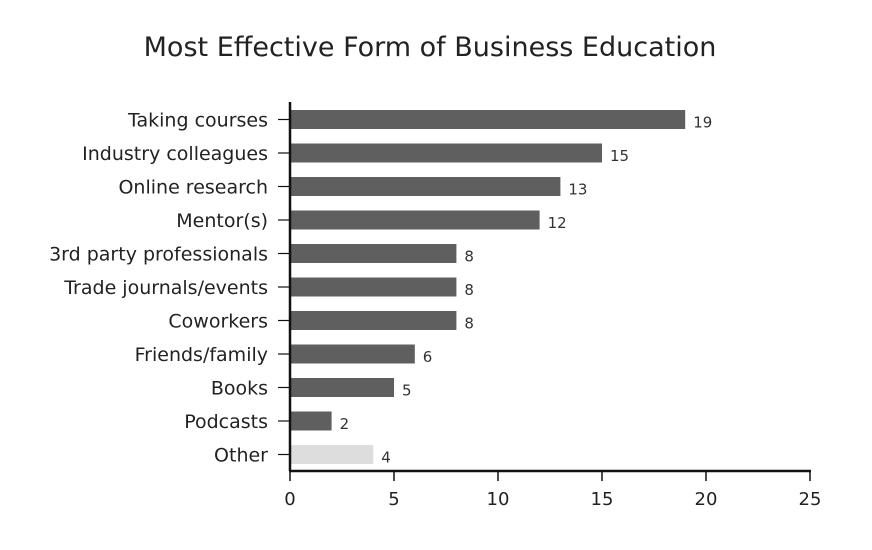 The image size is (872, 550). What do you see at coordinates (393, 499) in the screenshot?
I see `x-tick-label: 5` at bounding box center [393, 499].